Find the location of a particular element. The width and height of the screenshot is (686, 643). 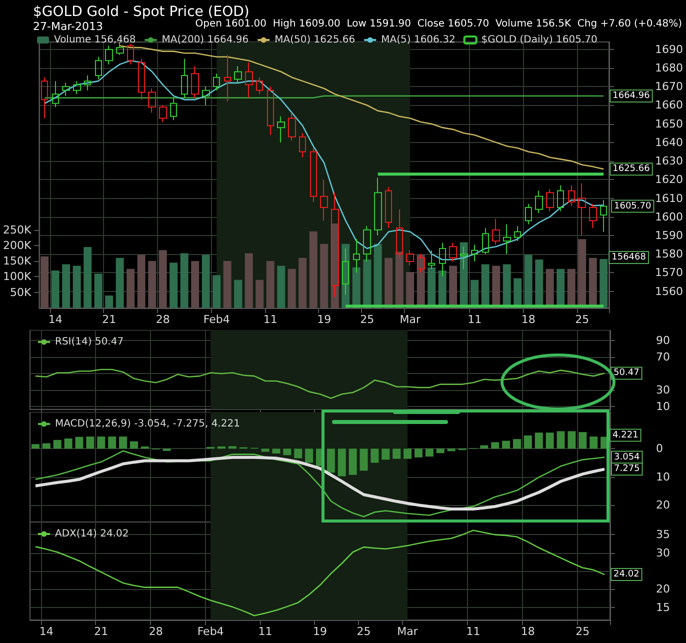

y-tick-label: 1560 is located at coordinates (669, 291).